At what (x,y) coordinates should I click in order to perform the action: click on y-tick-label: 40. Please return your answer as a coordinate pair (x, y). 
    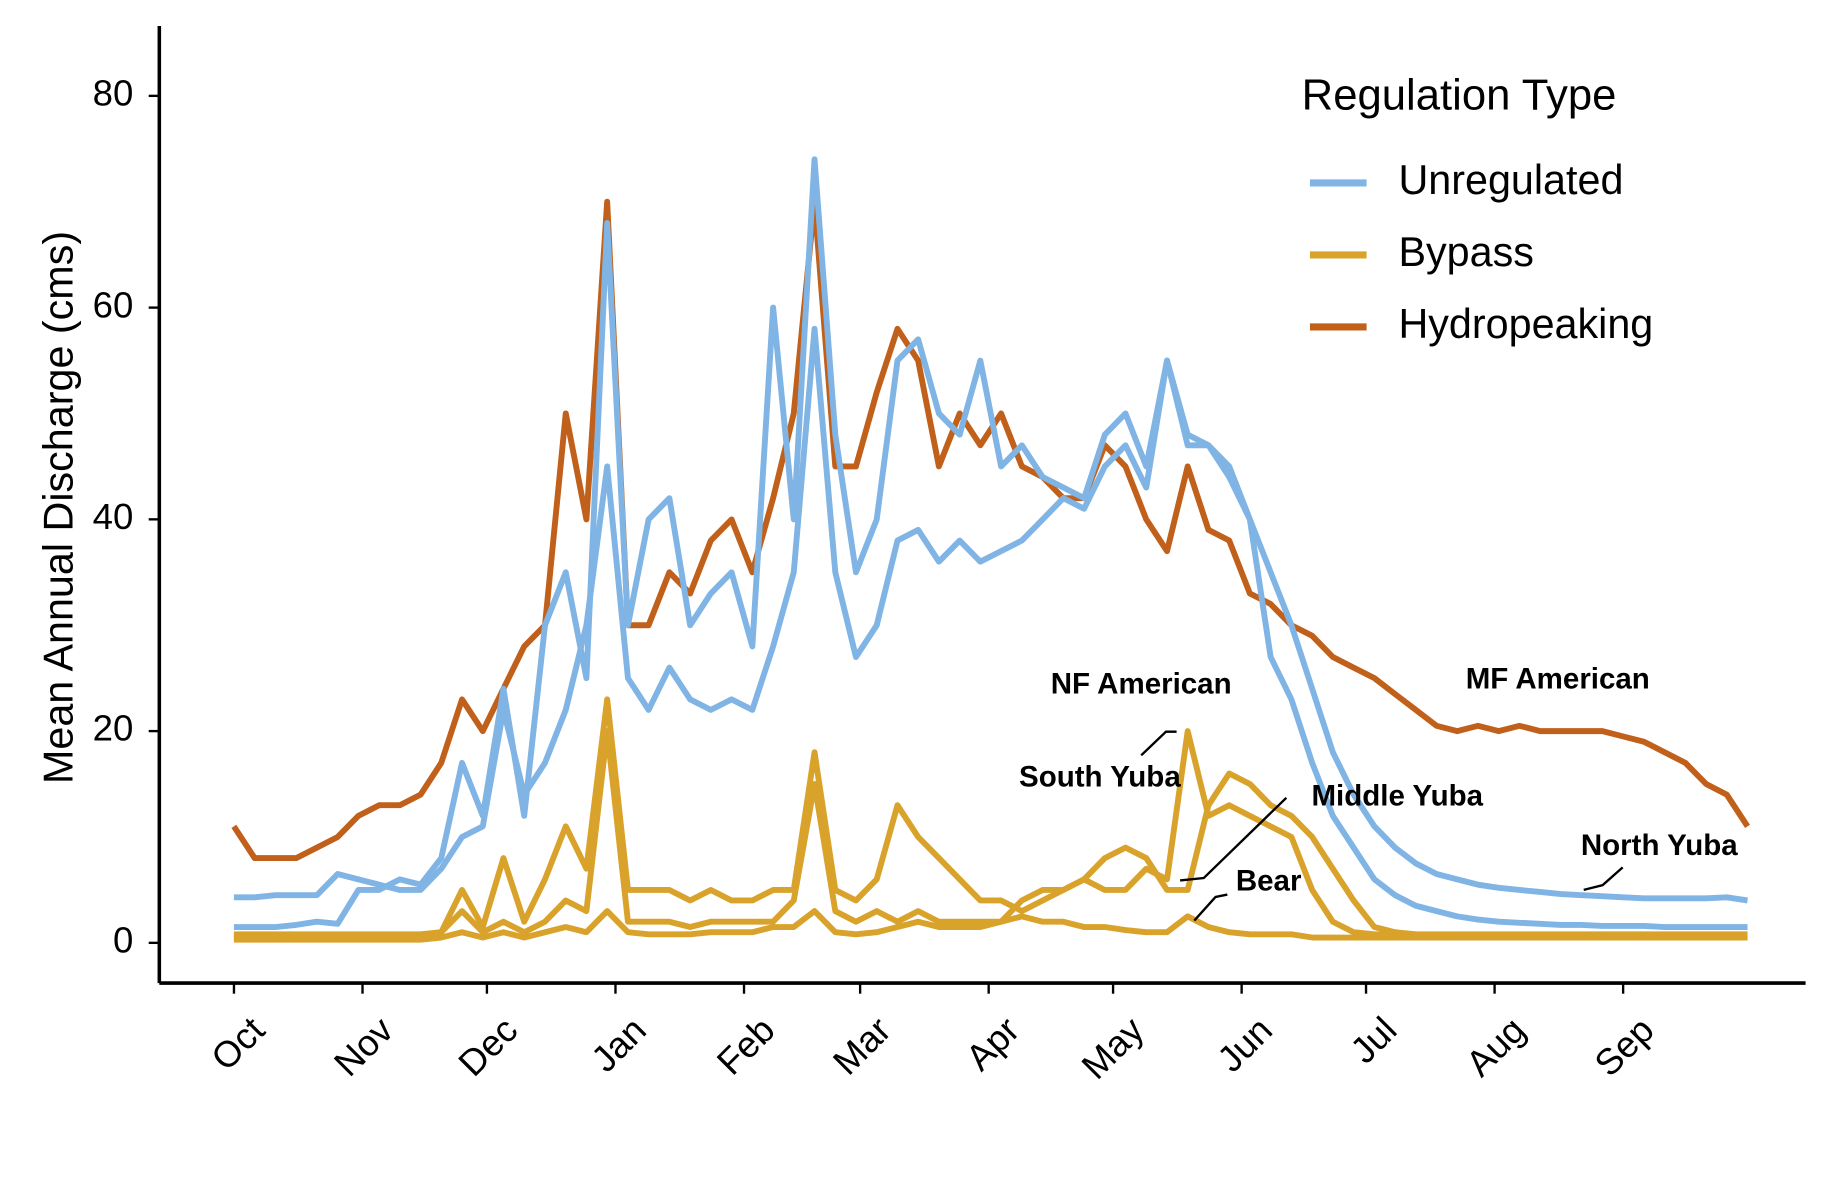
    Looking at the image, I should click on (113, 516).